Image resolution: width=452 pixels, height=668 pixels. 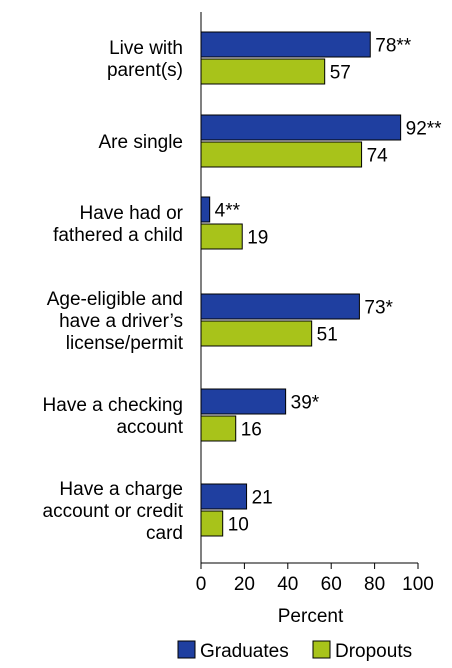 What do you see at coordinates (378, 156) in the screenshot?
I see `value-label-dropouts-1: 74` at bounding box center [378, 156].